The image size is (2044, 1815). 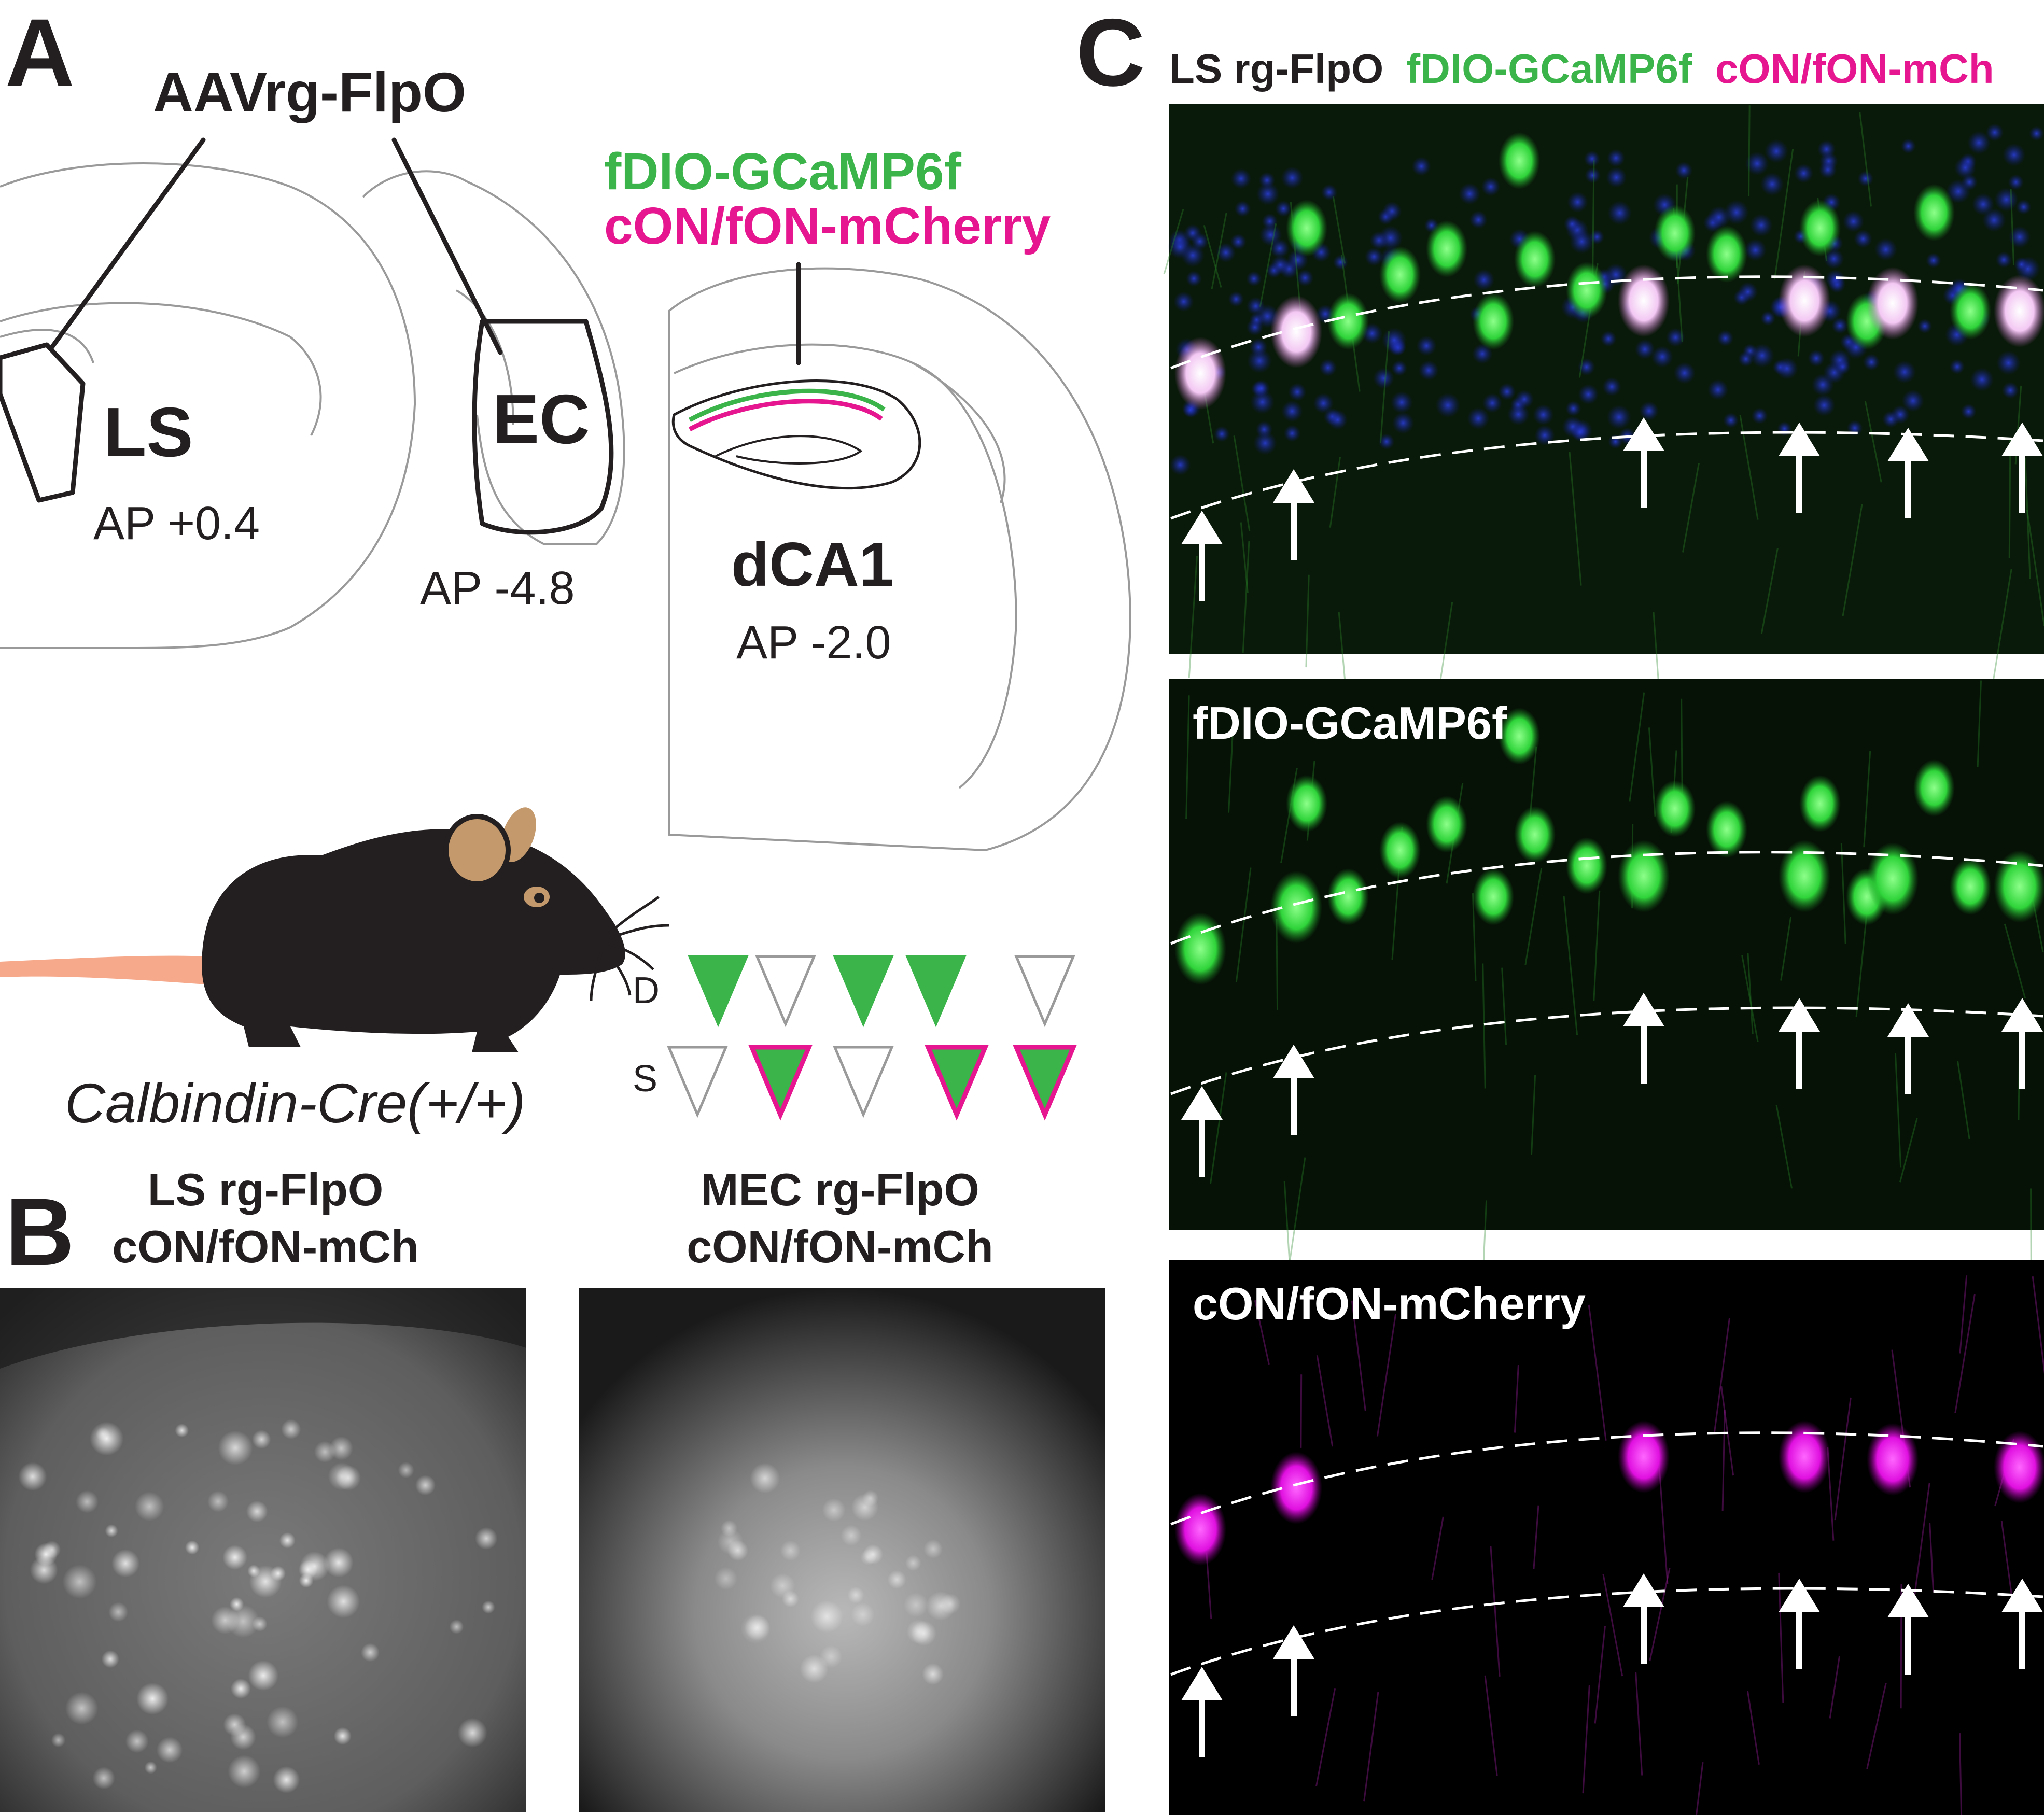 I want to click on panel-c-header: LS rg-FlpO fDIO-GCaMP6f cON/fON-mCh, so click(x=1581, y=69).